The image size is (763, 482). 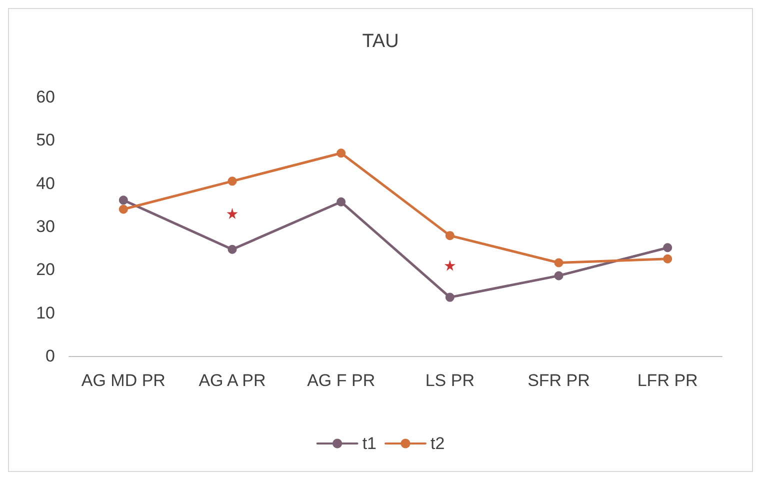 I want to click on y-tick-label: 50, so click(x=45, y=140).